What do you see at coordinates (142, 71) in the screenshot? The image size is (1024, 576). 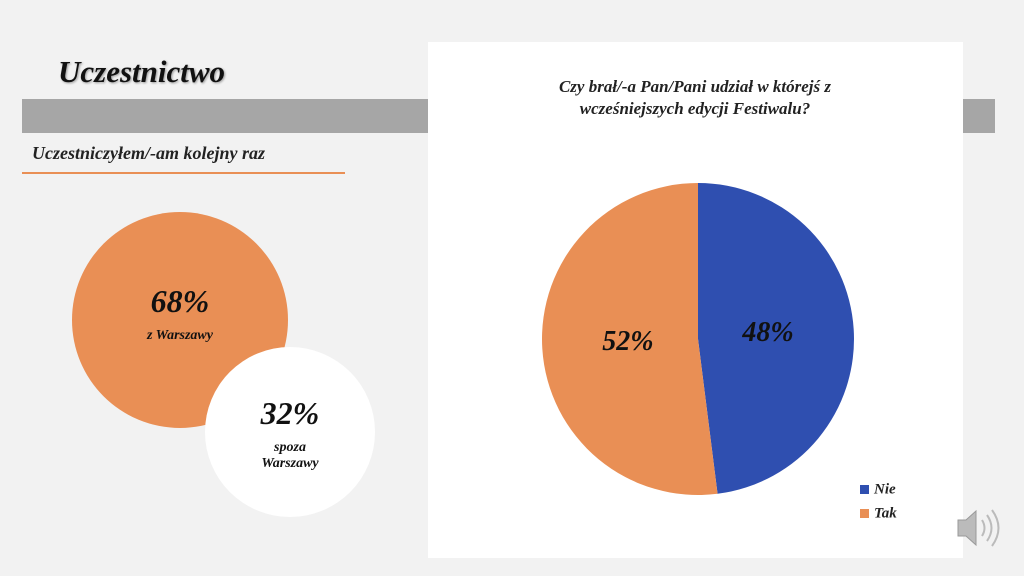 I see `slide-title: Uczestnictwo` at bounding box center [142, 71].